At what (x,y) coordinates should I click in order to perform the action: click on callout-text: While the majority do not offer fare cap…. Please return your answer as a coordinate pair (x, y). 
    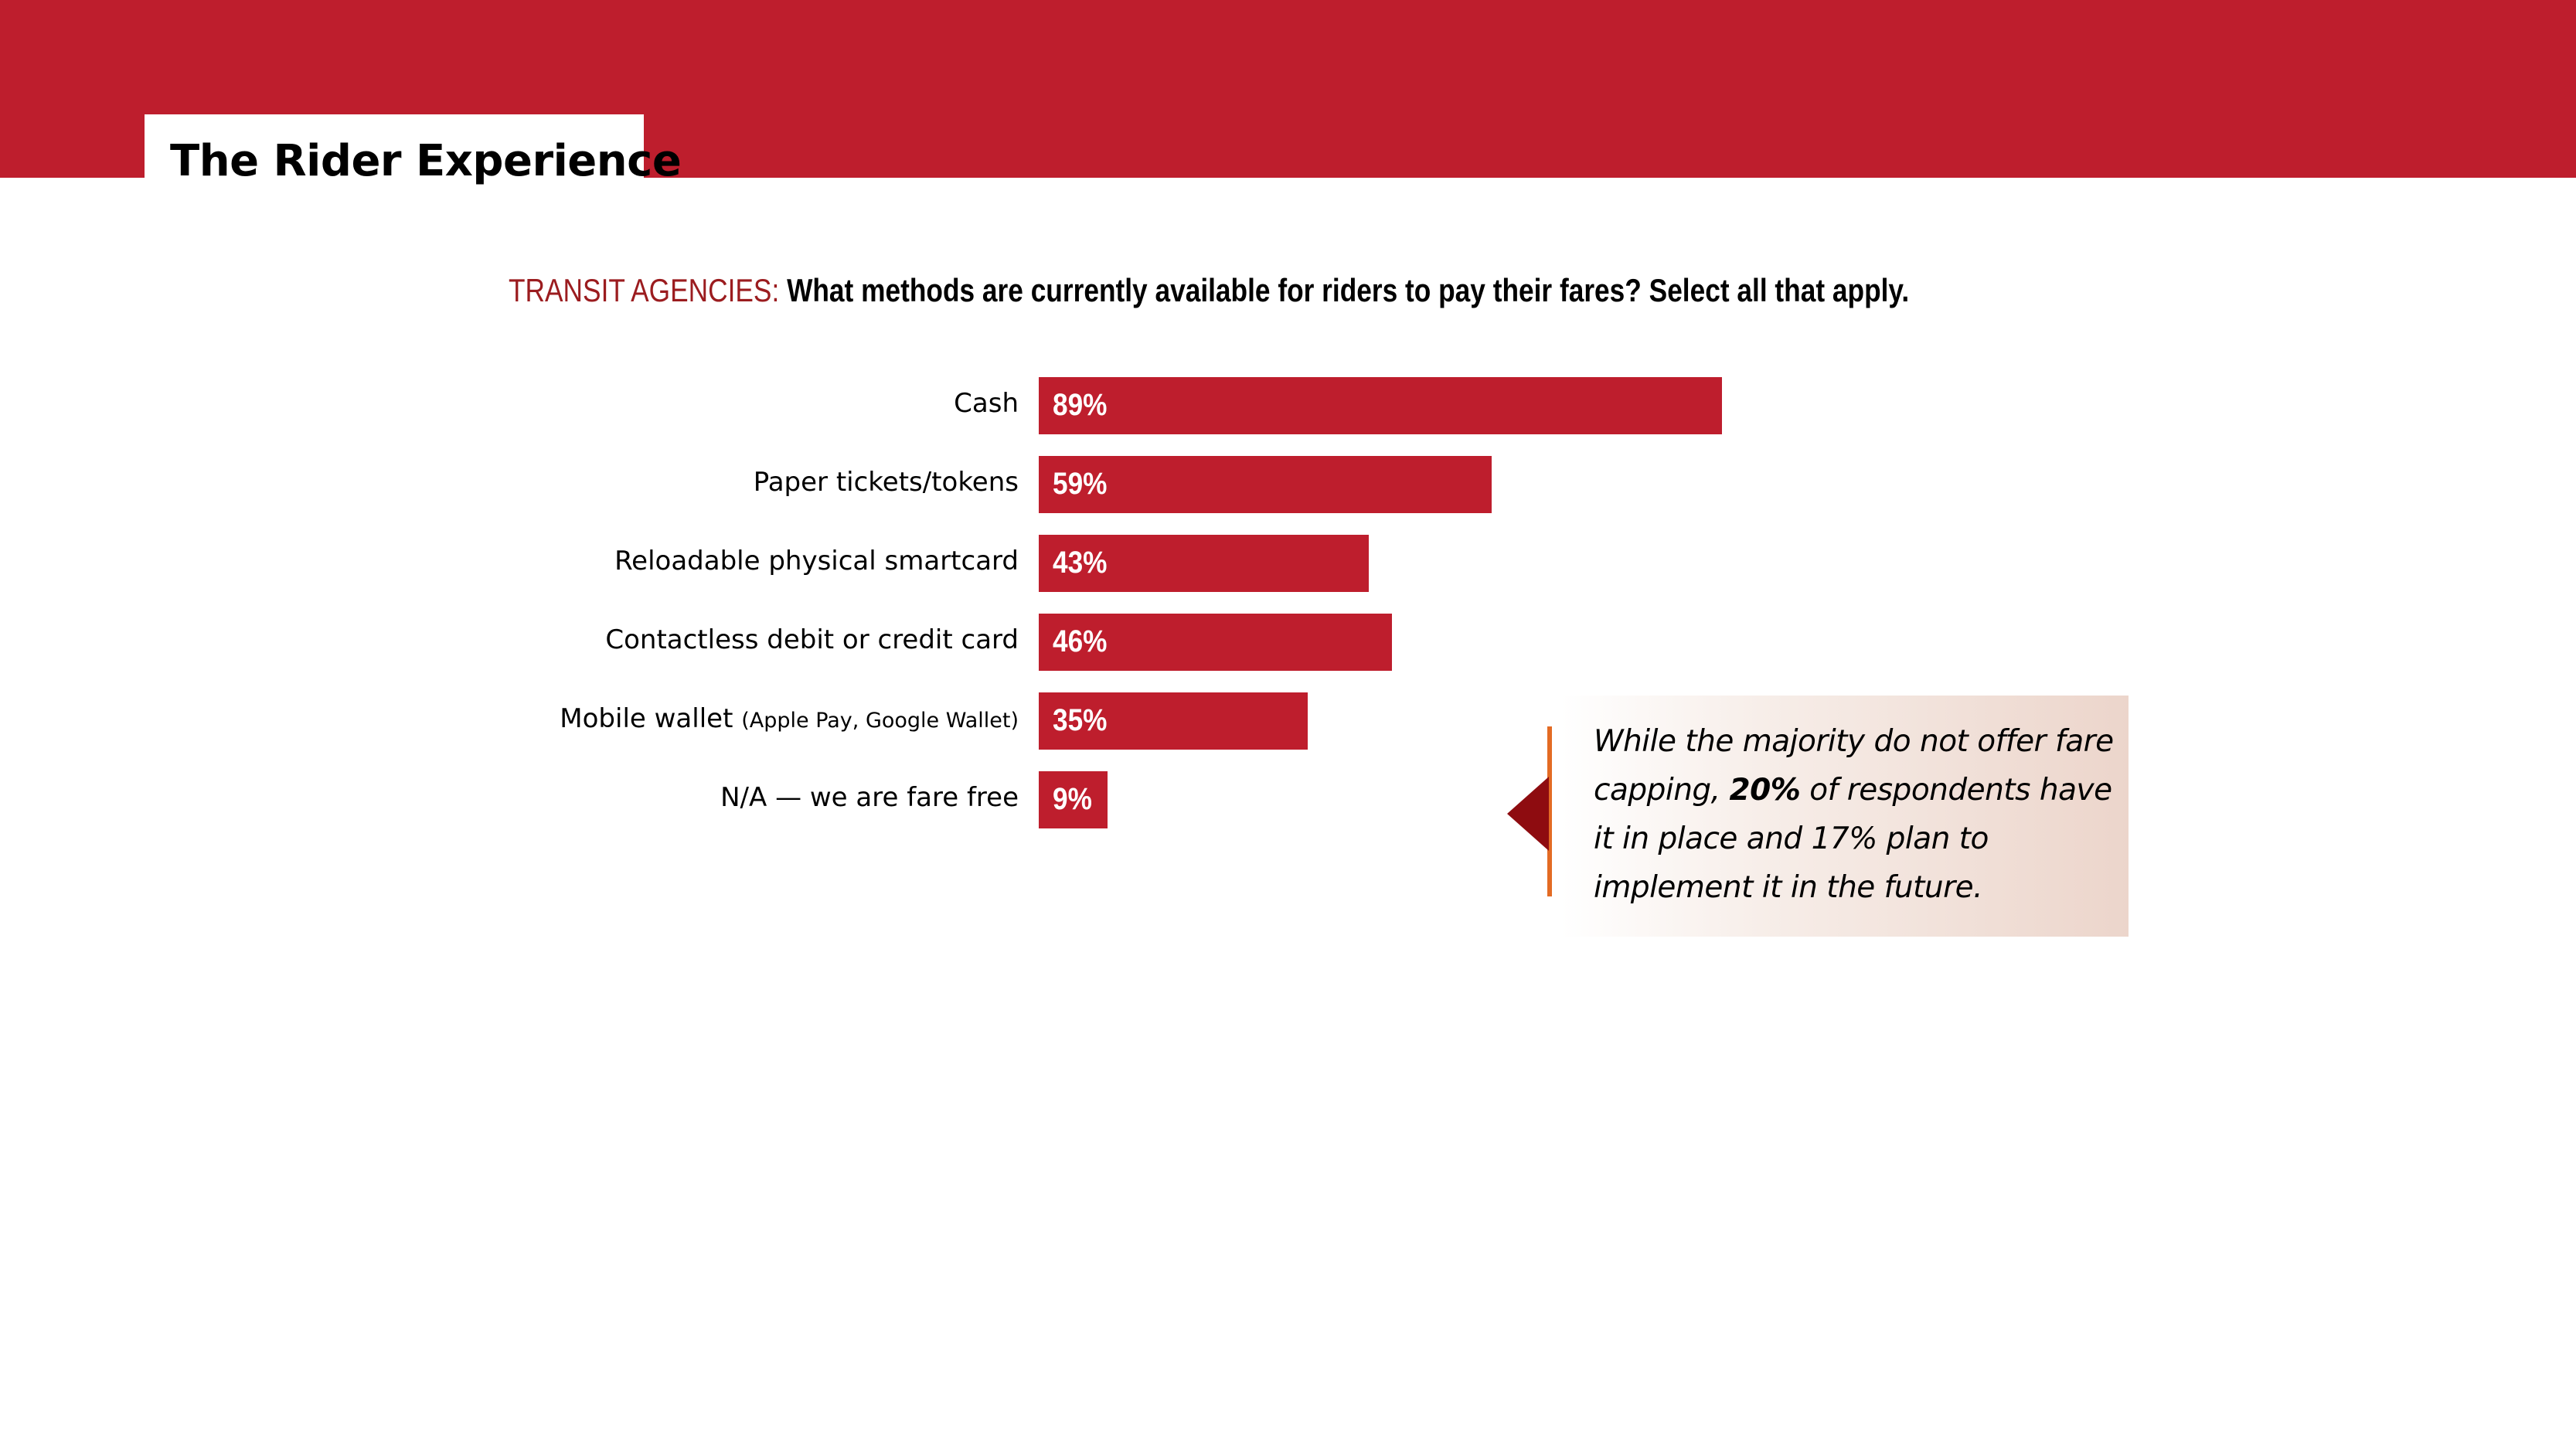
    Looking at the image, I should click on (1854, 814).